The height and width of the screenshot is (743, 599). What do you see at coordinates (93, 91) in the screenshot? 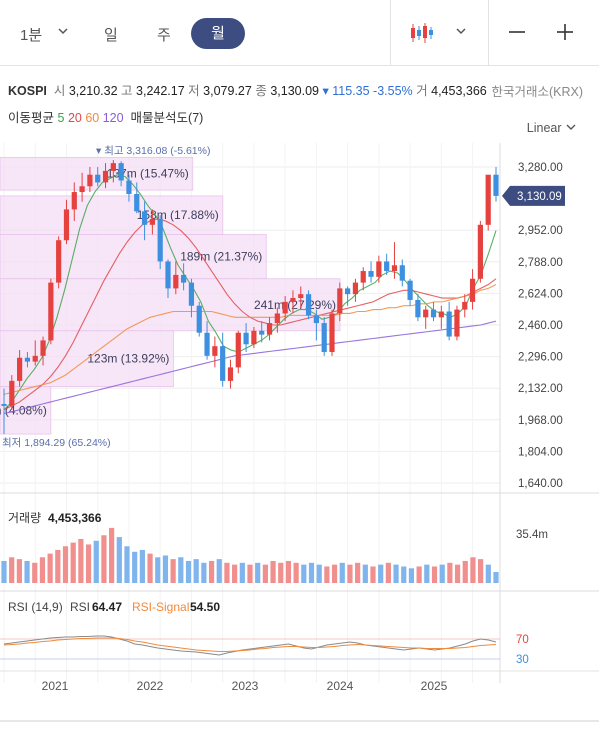
I see `open-value: 3,210.32` at bounding box center [93, 91].